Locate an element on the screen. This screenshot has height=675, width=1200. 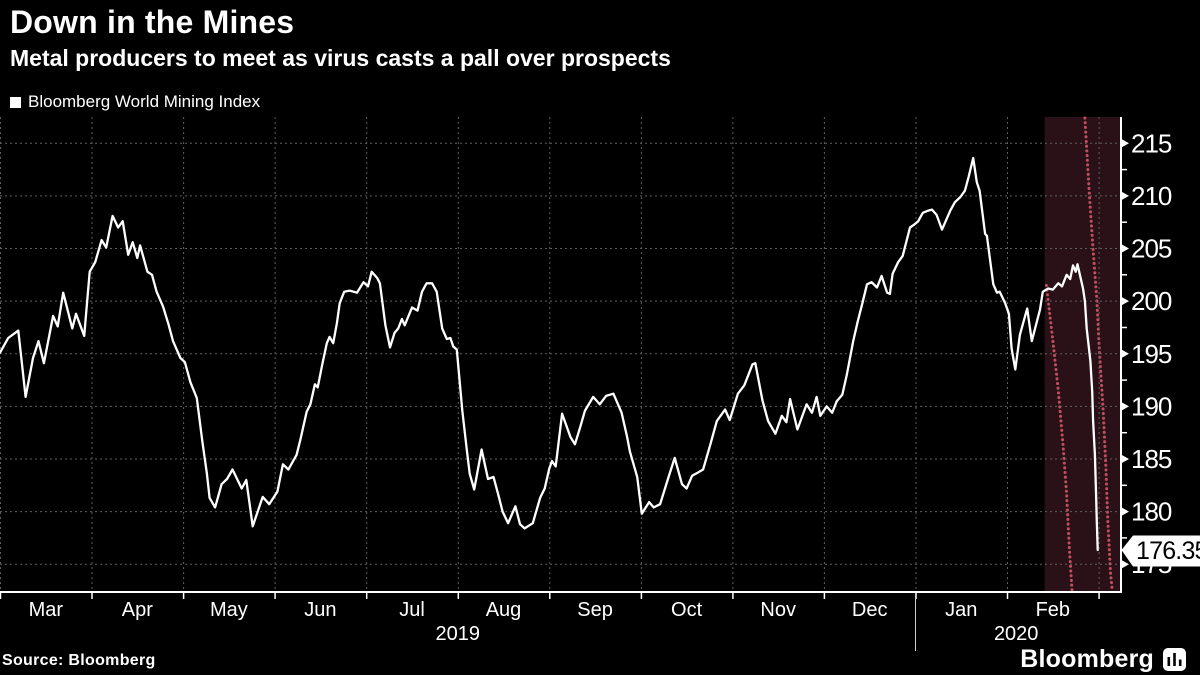
bloomberg-bars-icon is located at coordinates (1174, 659).